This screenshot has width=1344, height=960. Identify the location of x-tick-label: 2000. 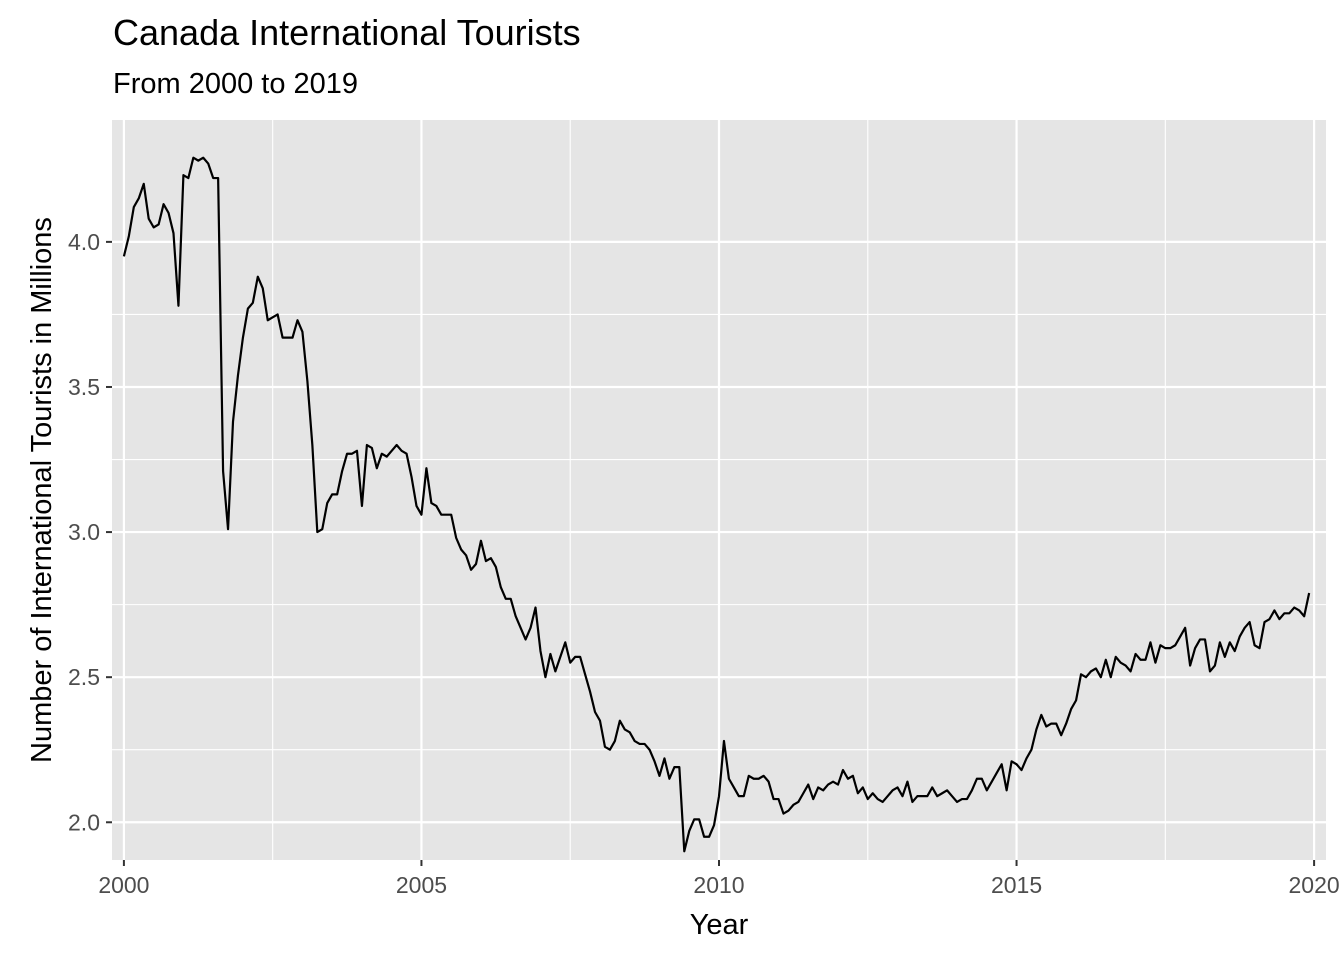
(123, 885).